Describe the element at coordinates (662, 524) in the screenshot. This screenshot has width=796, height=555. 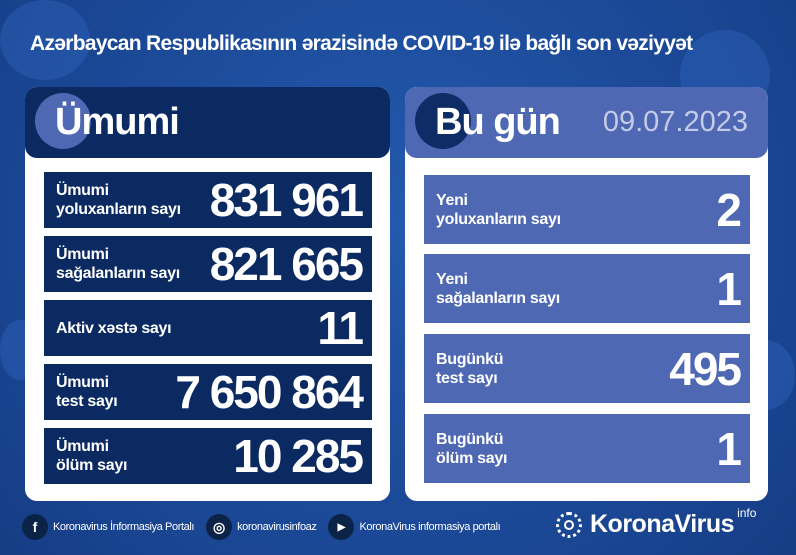
I see `text-label: KoronaVirus` at that location.